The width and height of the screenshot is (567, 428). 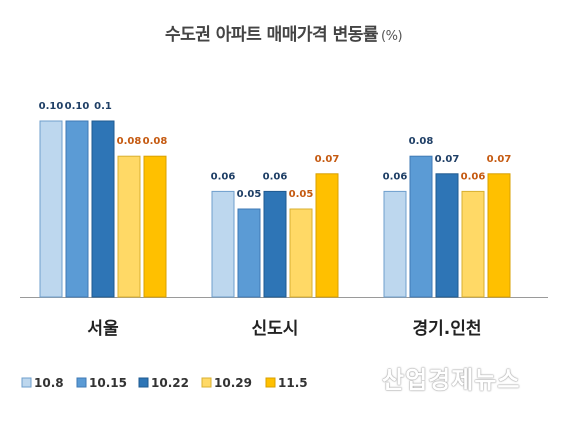 I want to click on legend-label: 11.5, so click(x=293, y=383).